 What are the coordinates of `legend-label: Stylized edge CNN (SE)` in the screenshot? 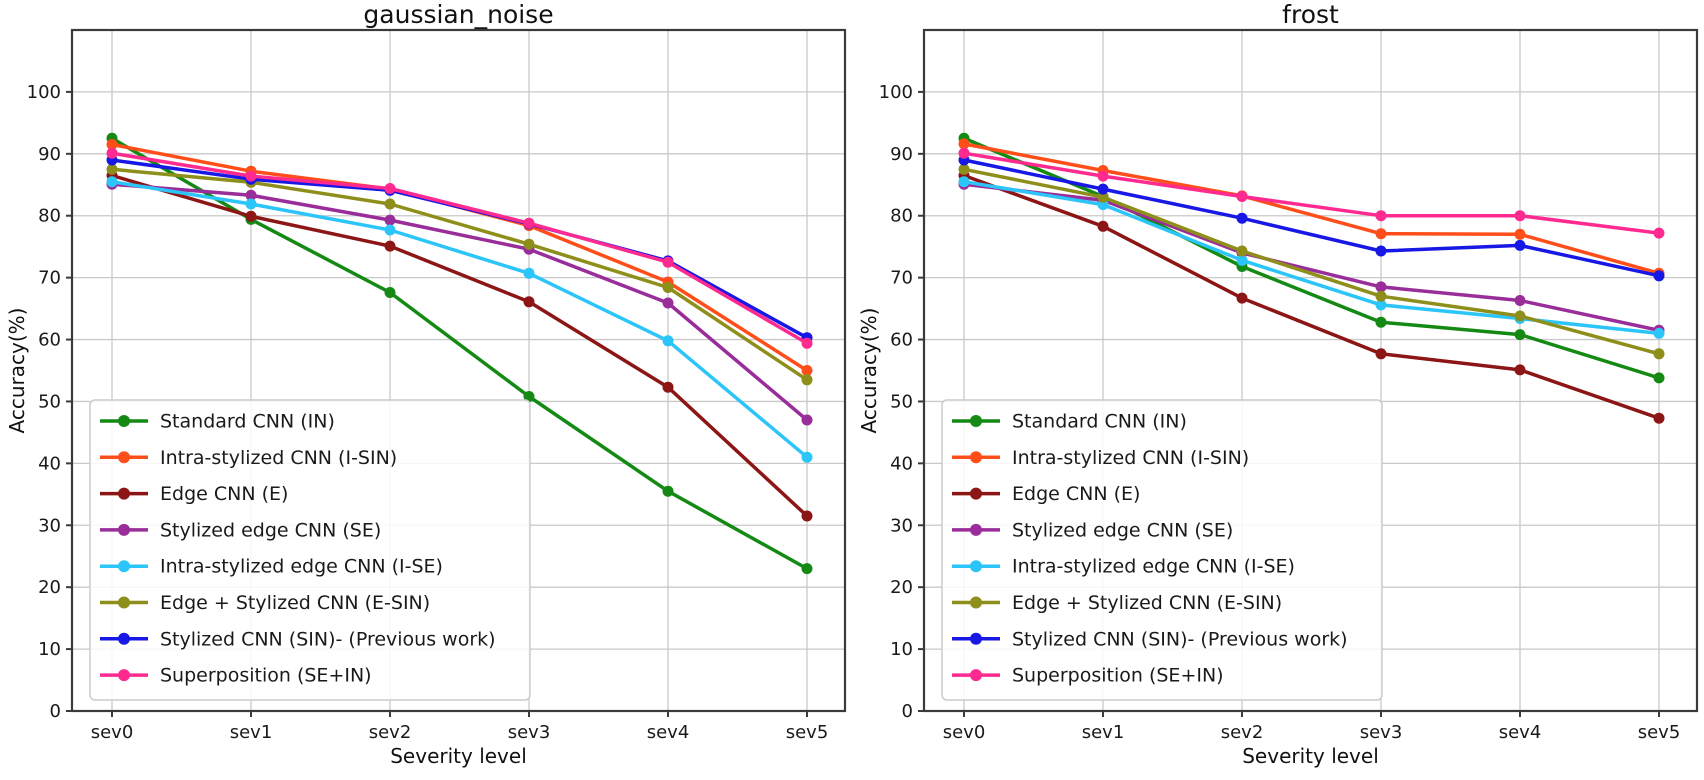 It's located at (1122, 530).